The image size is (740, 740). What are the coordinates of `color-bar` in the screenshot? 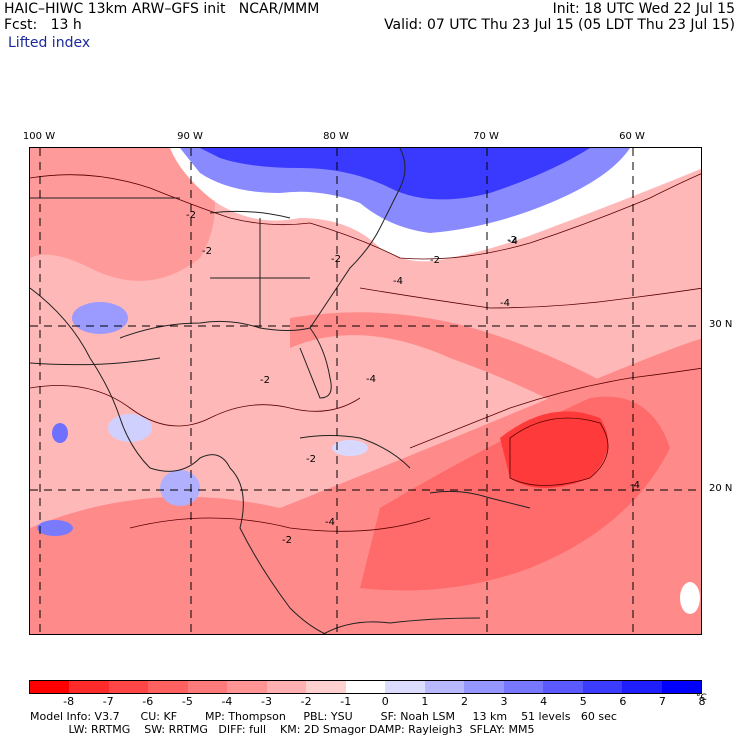 It's located at (365, 687).